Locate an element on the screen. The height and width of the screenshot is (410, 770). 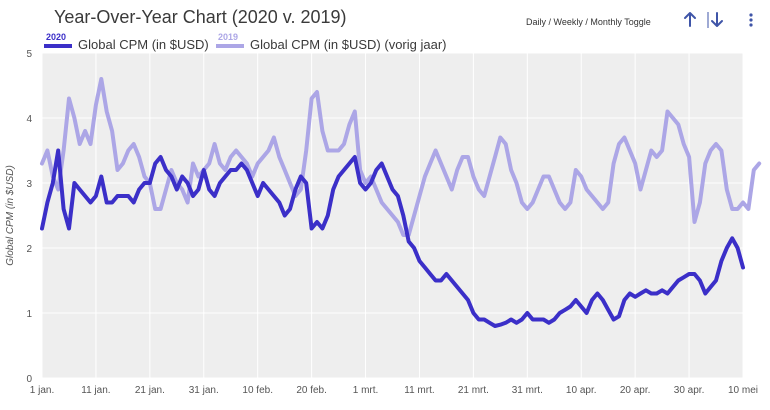
arrow-up-icon is located at coordinates (690, 20).